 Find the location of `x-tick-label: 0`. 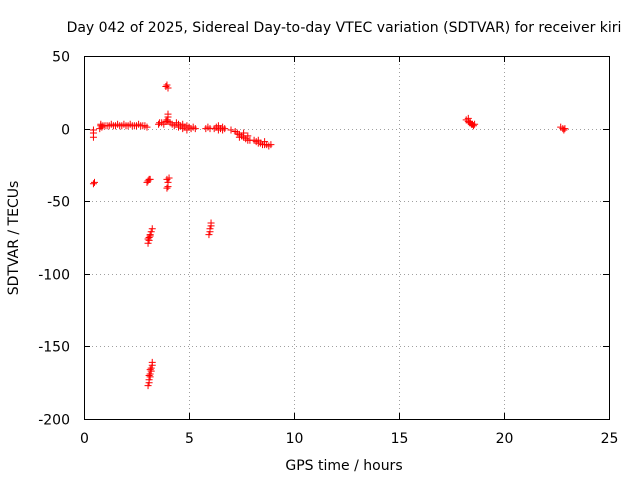

x-tick-label: 0 is located at coordinates (84, 439).